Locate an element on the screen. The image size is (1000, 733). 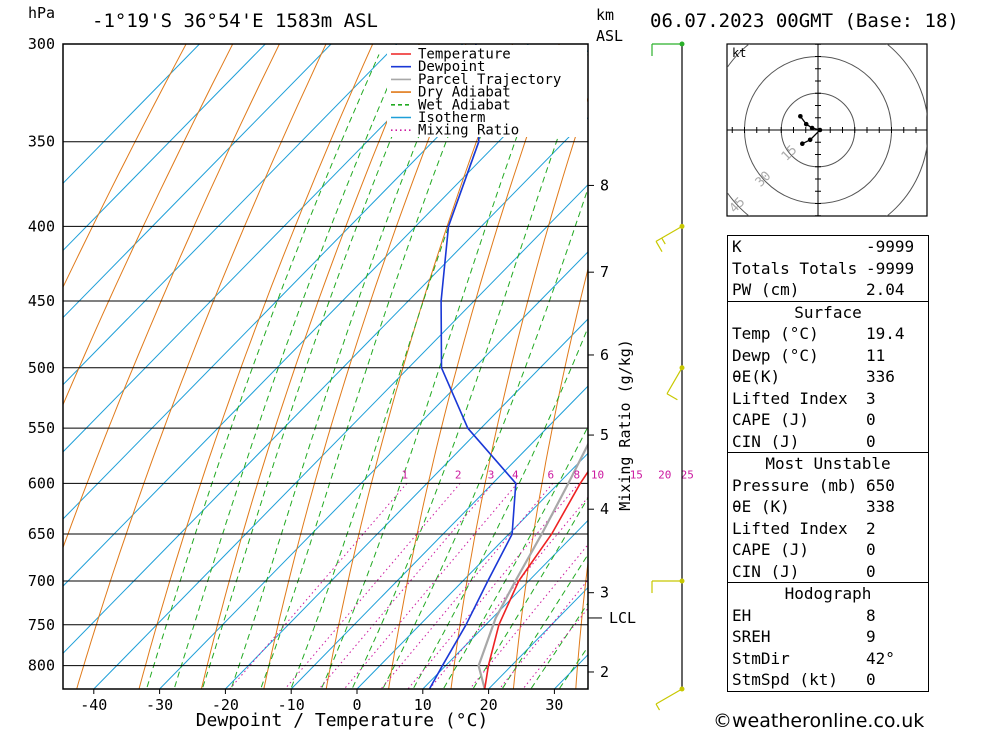
hodograph-index-row: StmSpd (kt) 0 is located at coordinates (828, 680).